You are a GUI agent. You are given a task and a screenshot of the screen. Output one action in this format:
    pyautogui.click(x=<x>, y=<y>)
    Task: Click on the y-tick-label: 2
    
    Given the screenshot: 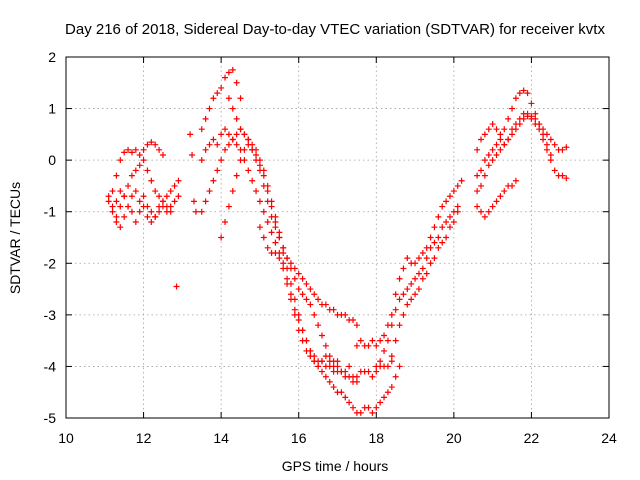 What is the action you would take?
    pyautogui.click(x=52, y=57)
    